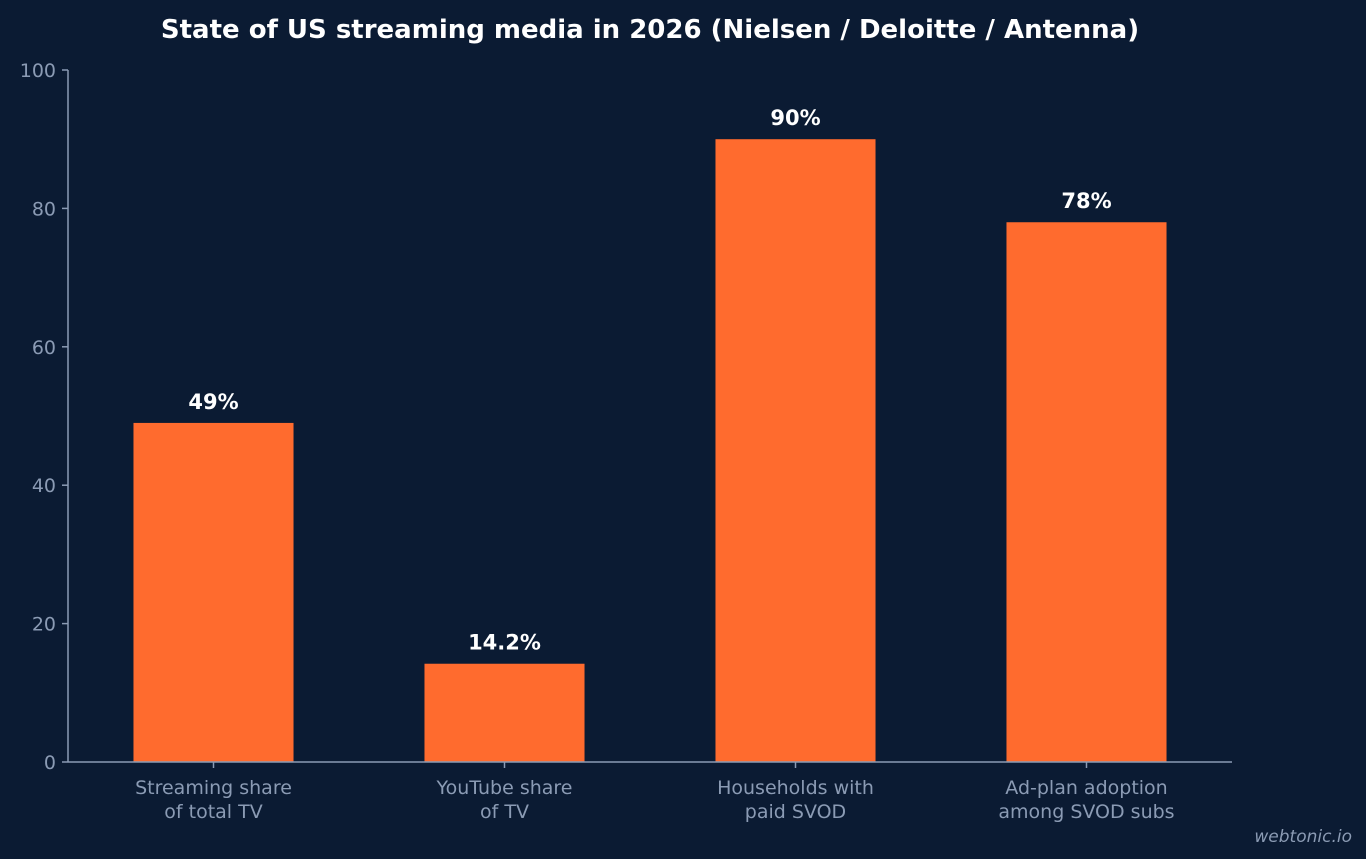  What do you see at coordinates (38, 71) in the screenshot?
I see `y-tick-label: 100` at bounding box center [38, 71].